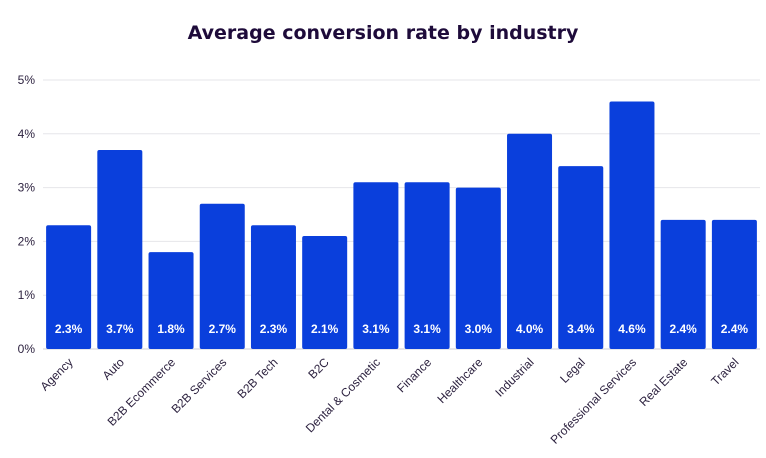  What do you see at coordinates (632, 329) in the screenshot?
I see `data-label: 4.6%` at bounding box center [632, 329].